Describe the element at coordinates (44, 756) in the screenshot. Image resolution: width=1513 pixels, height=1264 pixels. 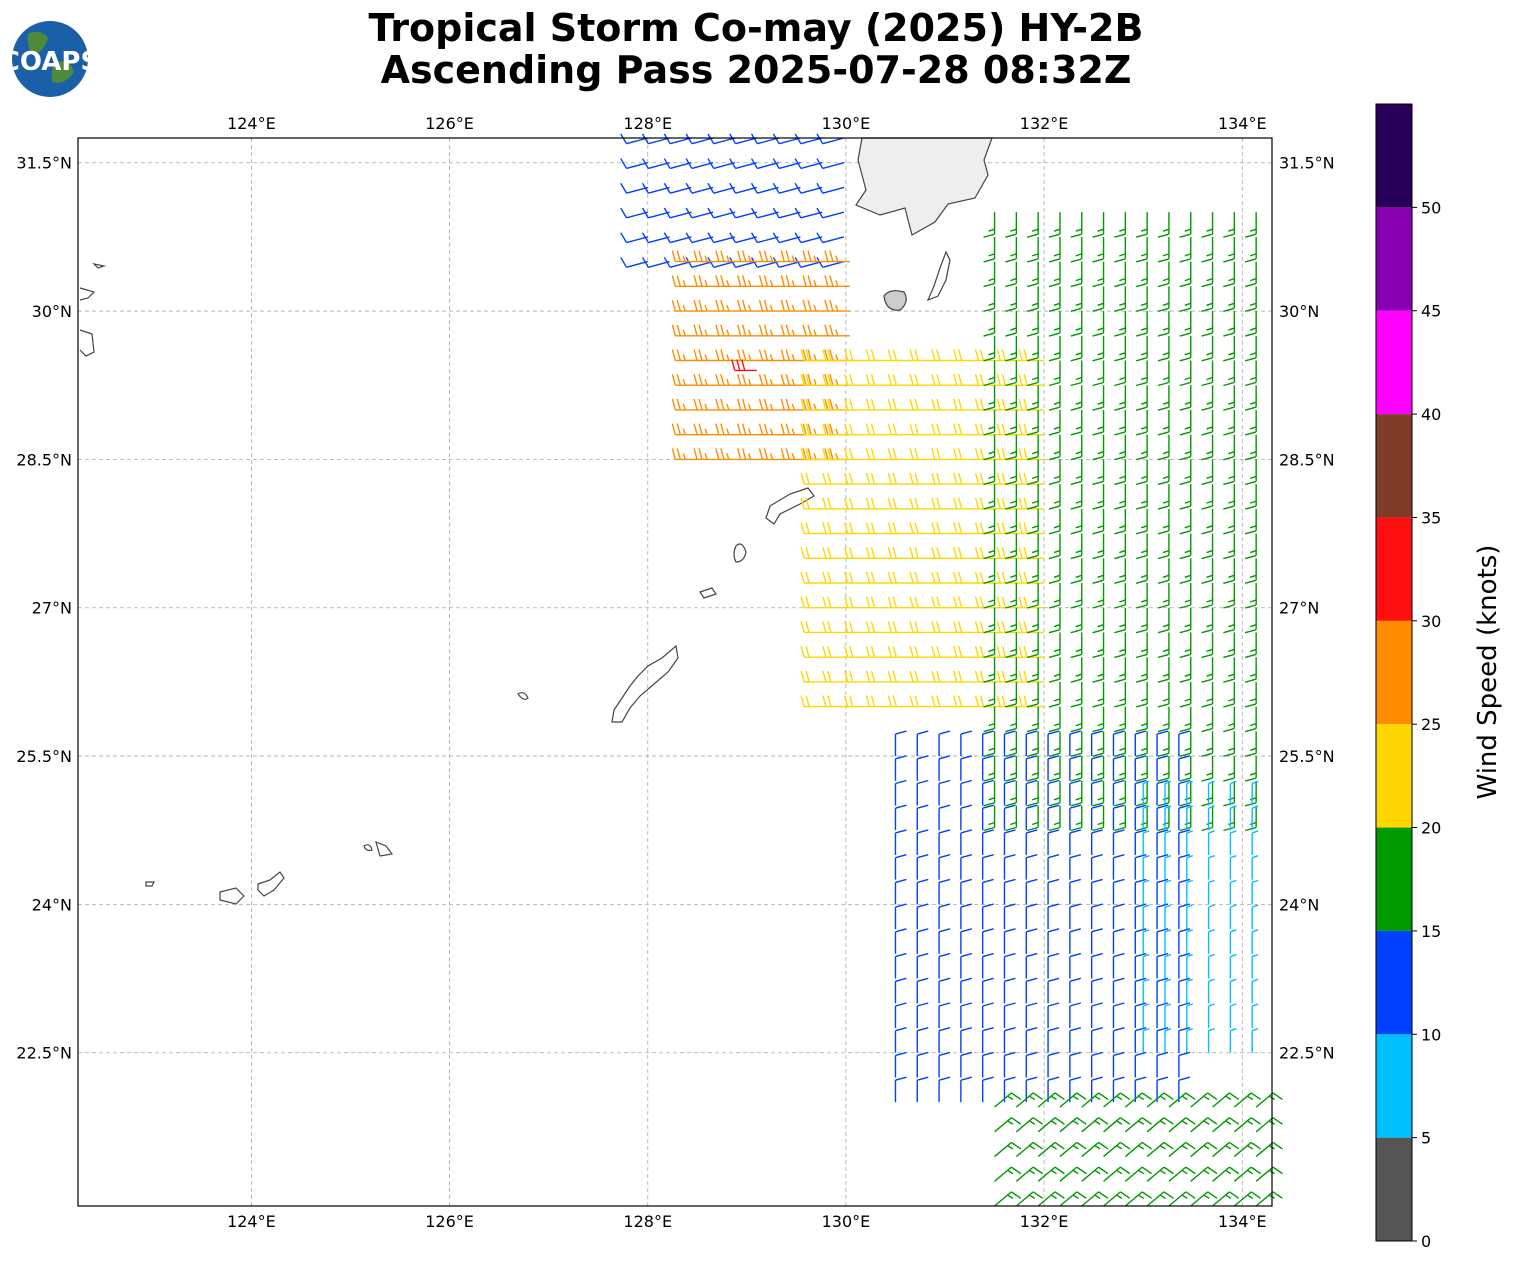
I see `lat-tick-left: 25.5°N` at that location.